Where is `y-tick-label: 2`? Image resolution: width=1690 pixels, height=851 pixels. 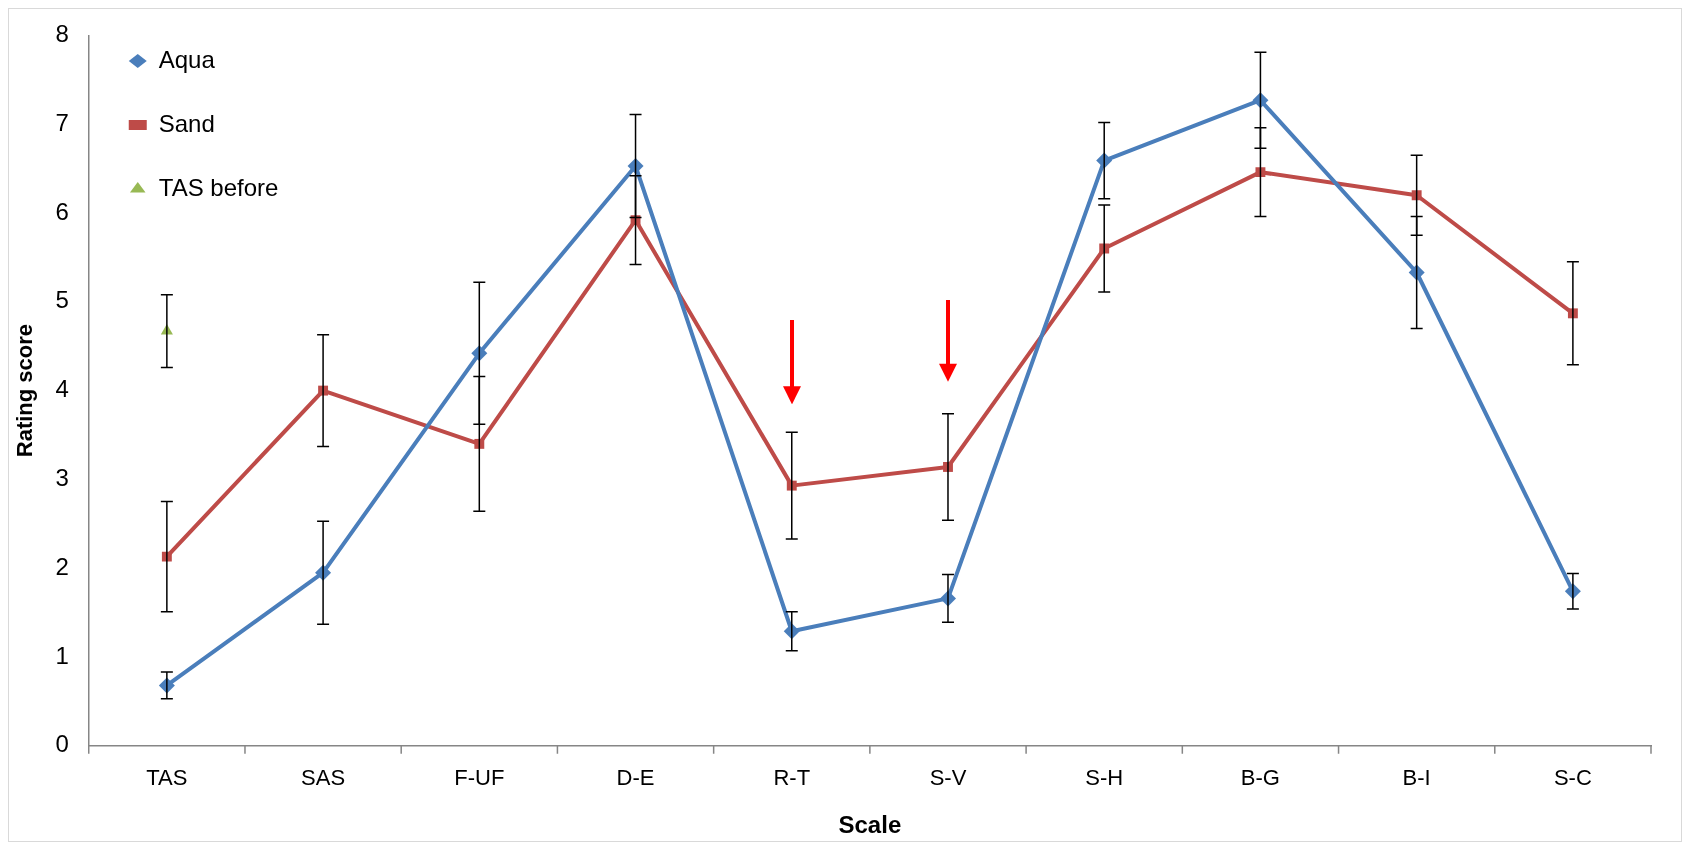 y-tick-label: 2 is located at coordinates (62, 566).